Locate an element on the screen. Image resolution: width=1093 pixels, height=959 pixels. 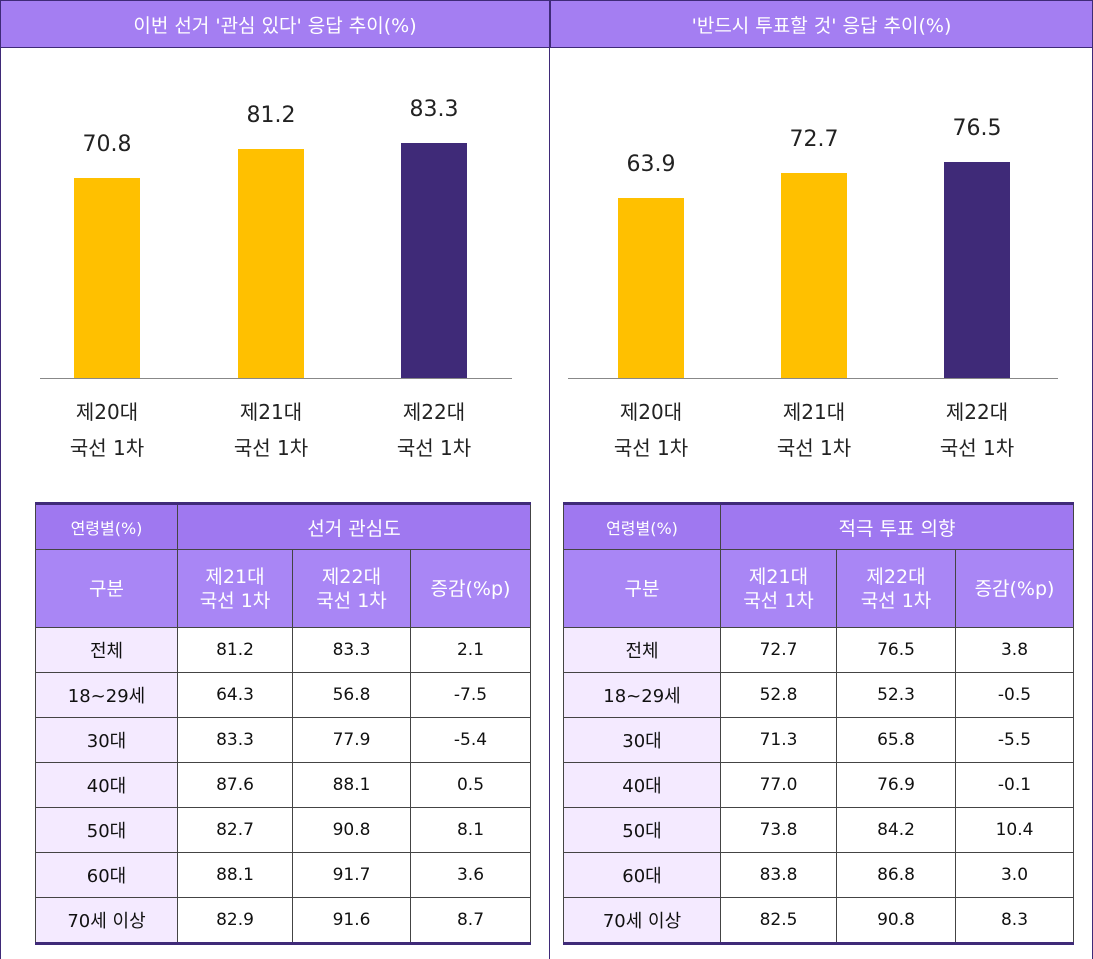
cell: 82.5 is located at coordinates (778, 921).